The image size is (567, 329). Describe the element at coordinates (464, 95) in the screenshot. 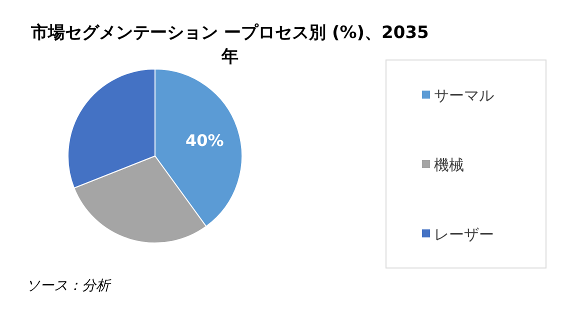

I see `legend-label: サーマル` at that location.